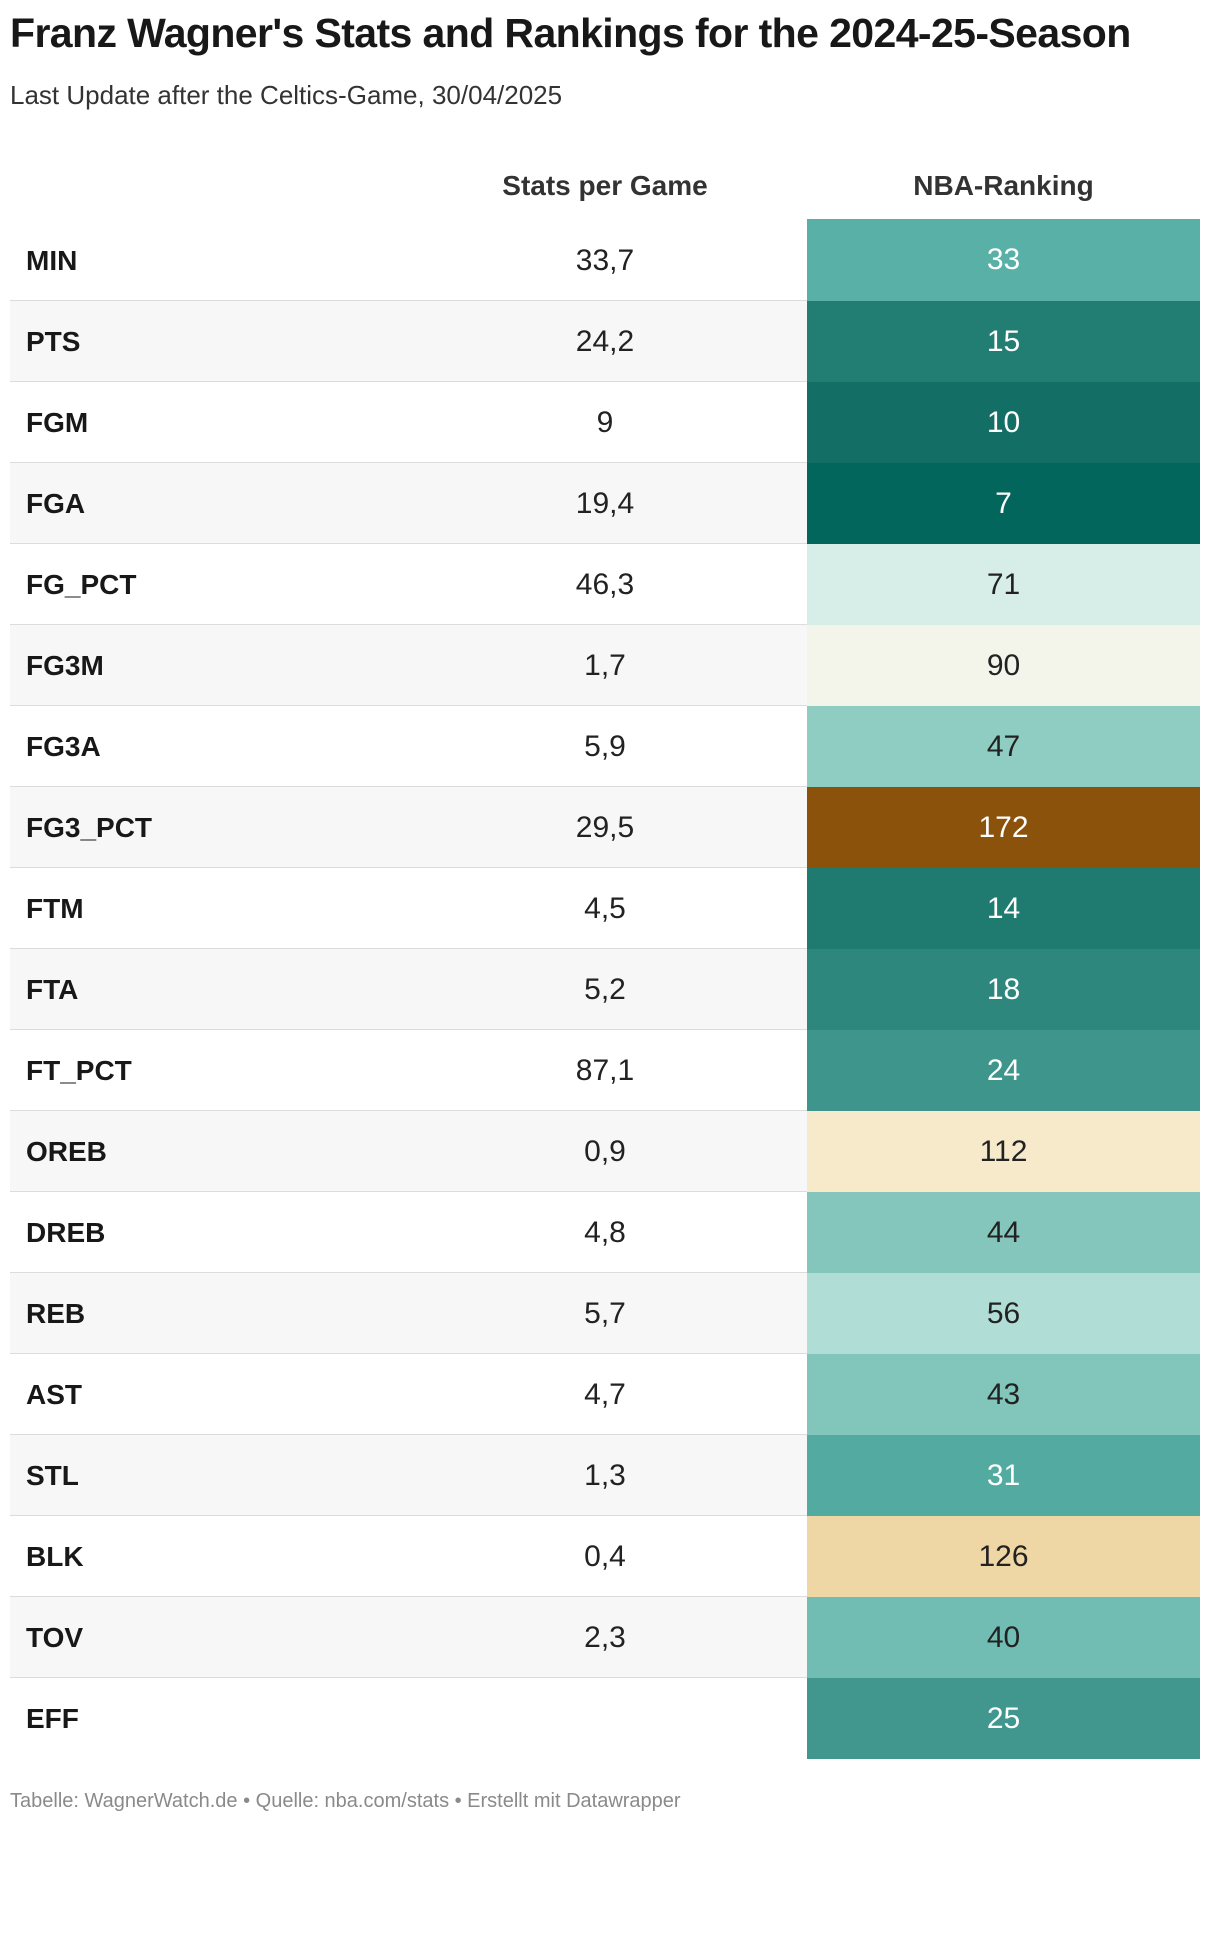 This screenshot has width=1220, height=1942. Describe the element at coordinates (1003, 422) in the screenshot. I see `ranking-cell: 10` at that location.